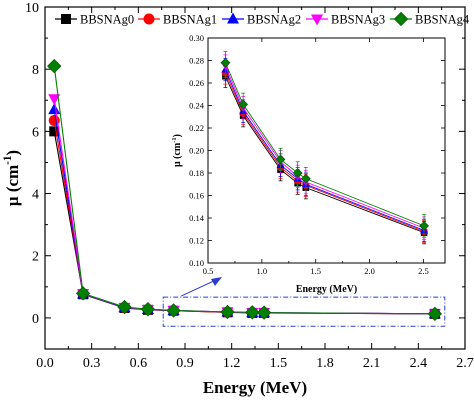 This screenshot has height=403, width=474. I want to click on legend-item-BBSNAg1: BBSNAg1, so click(177, 20).